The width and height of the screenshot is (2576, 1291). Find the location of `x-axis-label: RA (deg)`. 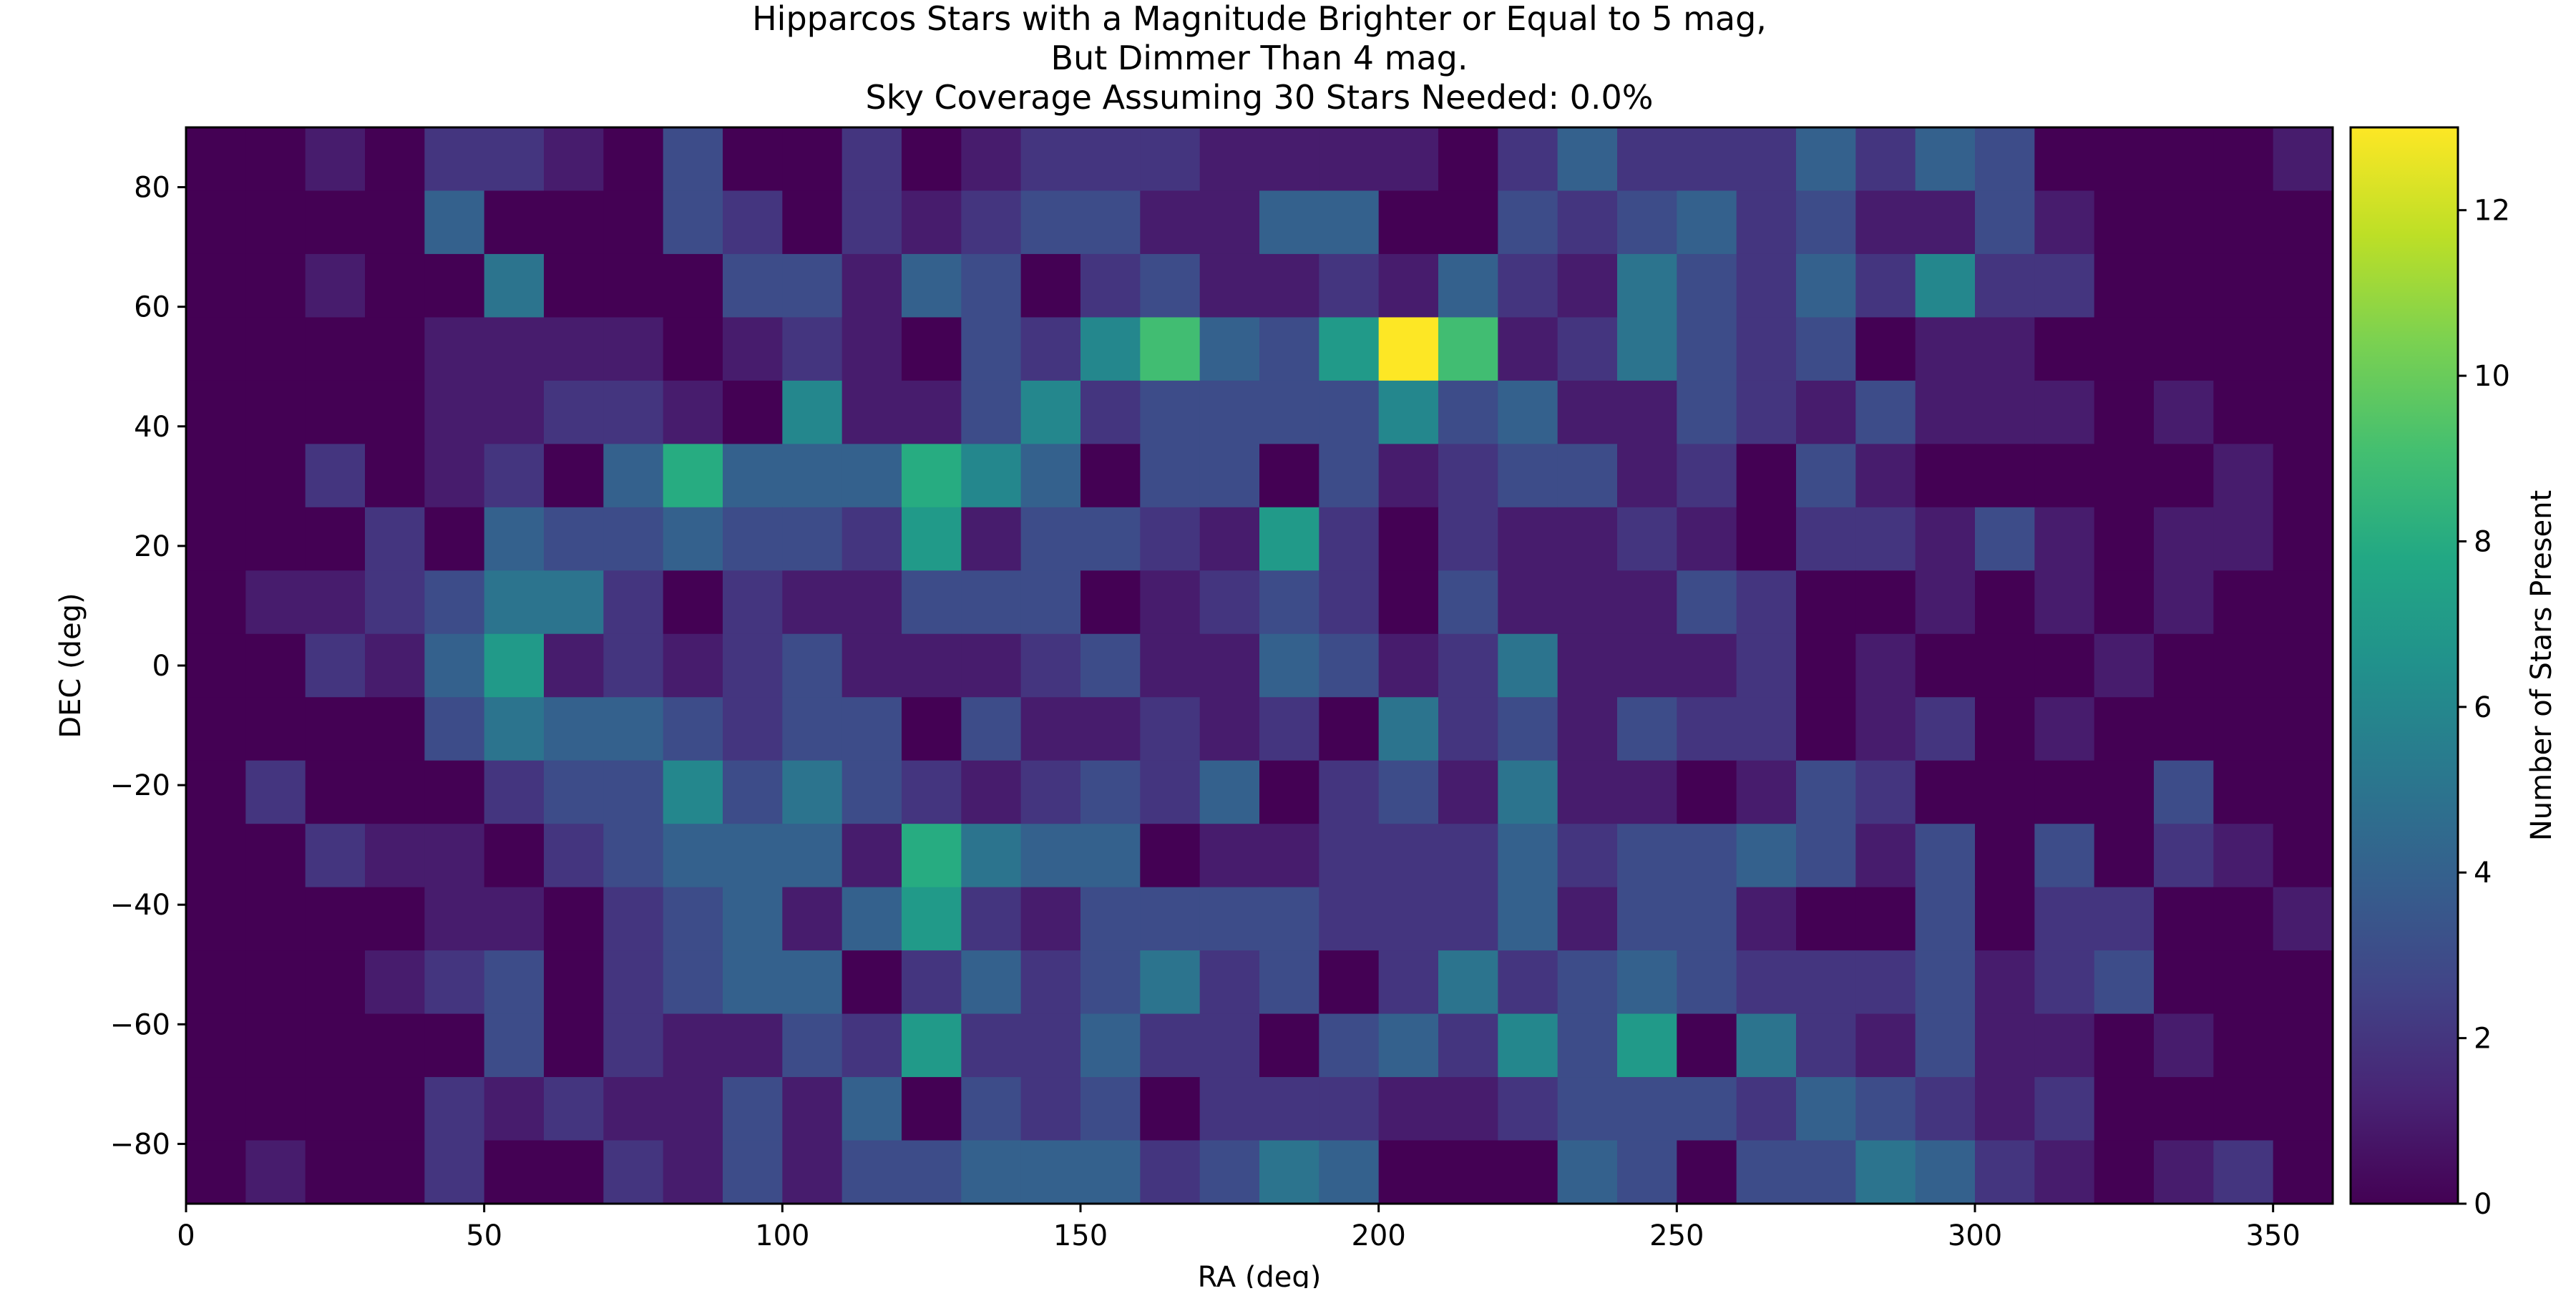

x-axis-label: RA (deg) is located at coordinates (1260, 1274).